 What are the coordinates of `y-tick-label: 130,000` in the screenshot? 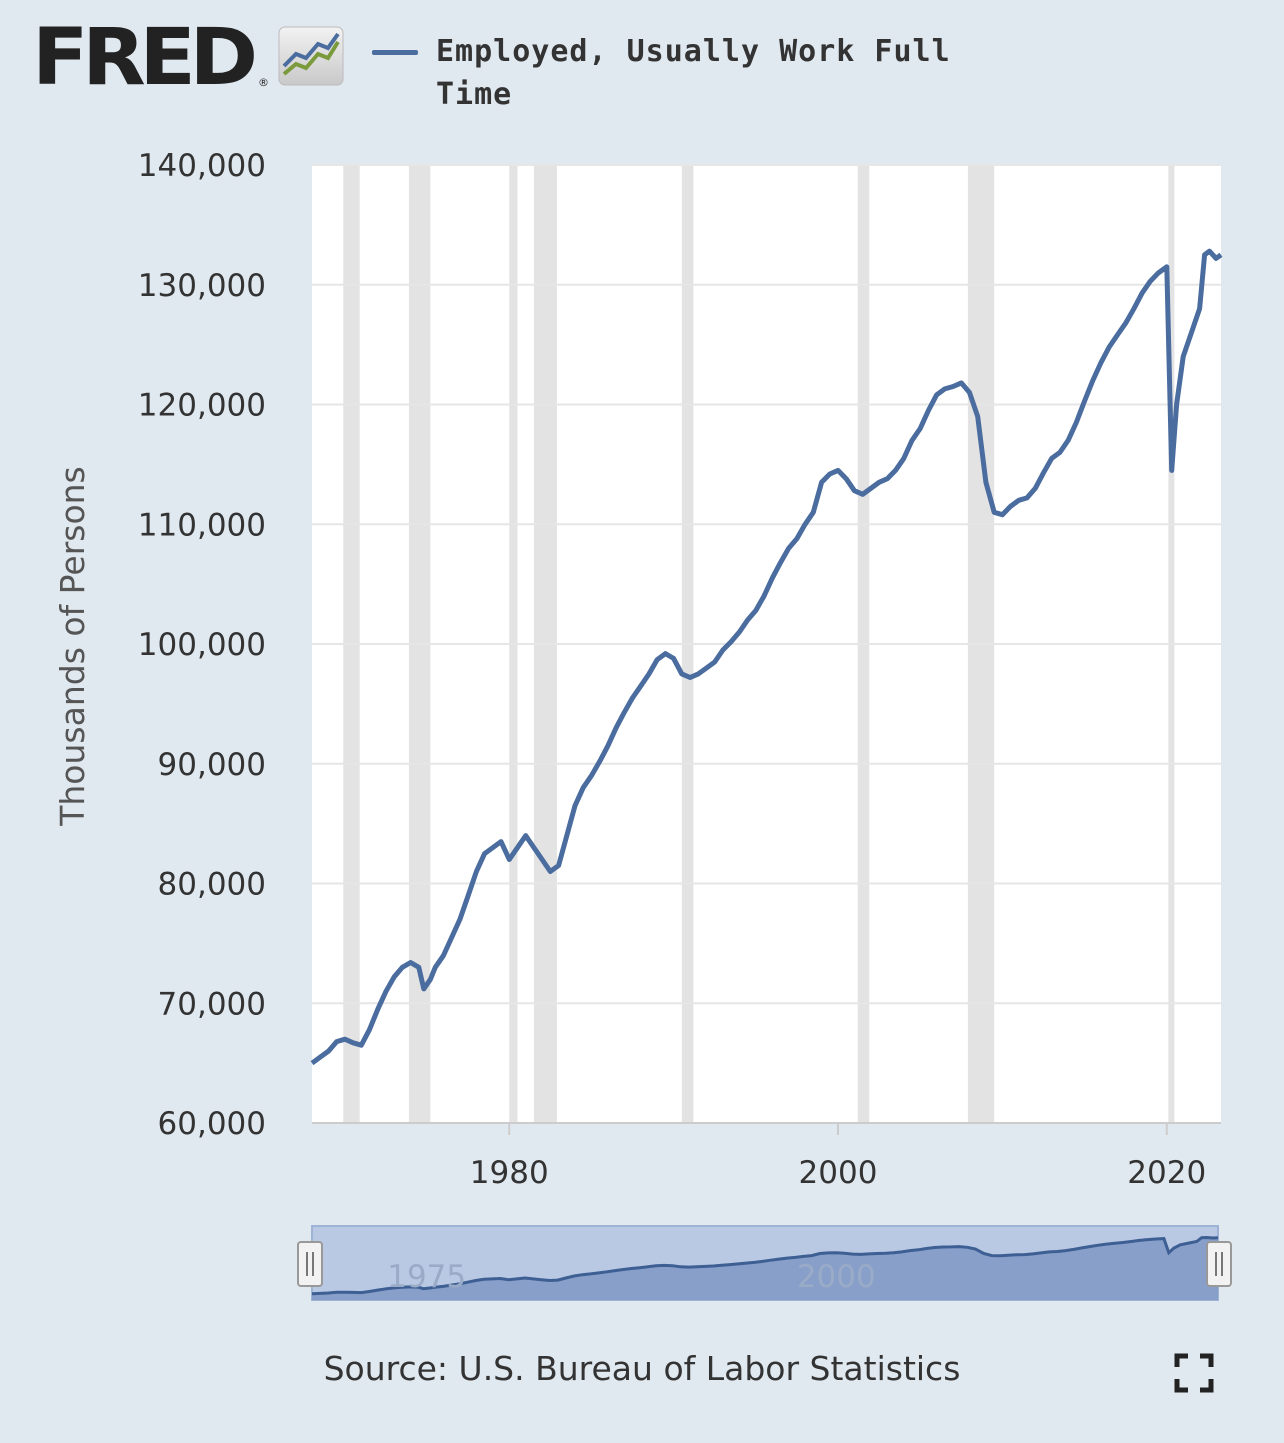 It's located at (202, 286).